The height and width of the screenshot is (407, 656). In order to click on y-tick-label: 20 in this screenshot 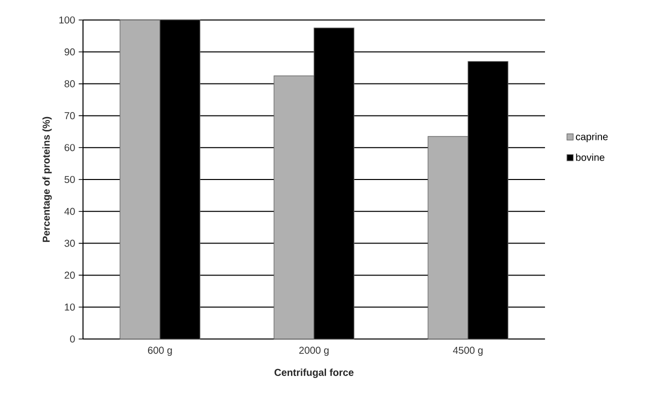, I will do `click(69, 275)`.